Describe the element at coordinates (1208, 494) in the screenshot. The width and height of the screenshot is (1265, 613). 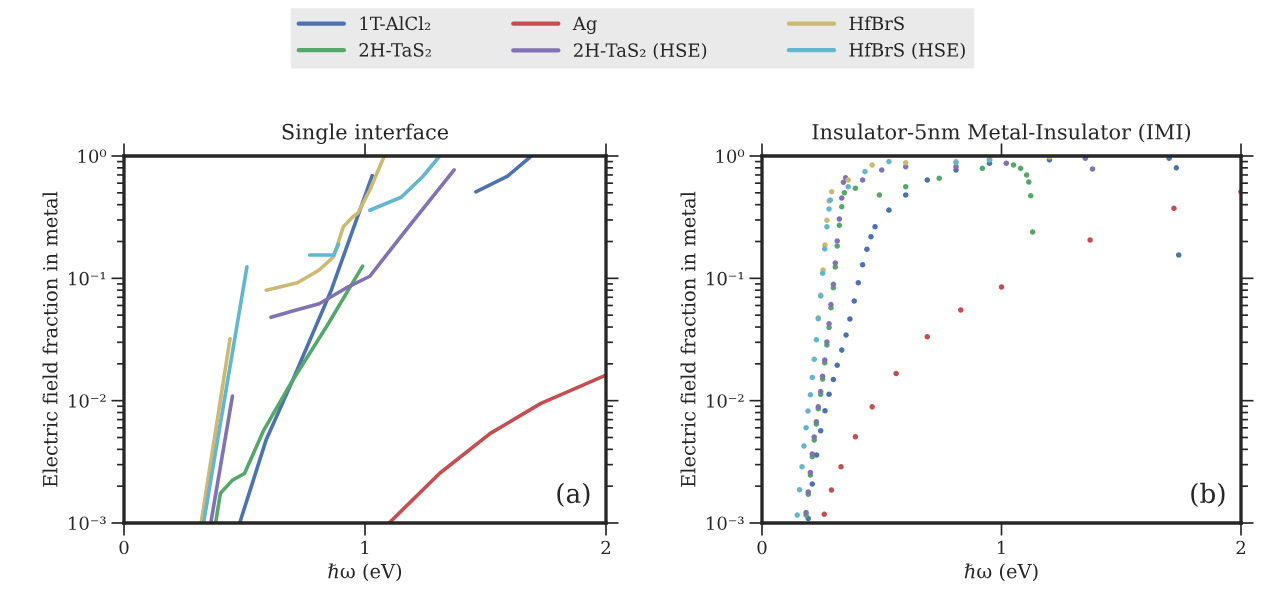
I see `annotation: (b)` at that location.